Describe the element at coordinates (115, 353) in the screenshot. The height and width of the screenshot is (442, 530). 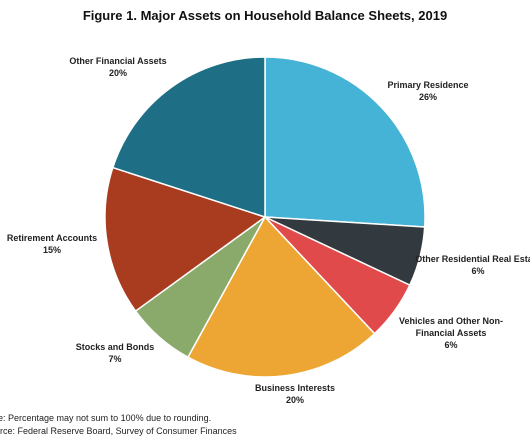
I see `slice-label-stocks-and-bonds: Stocks and Bonds 7%` at that location.